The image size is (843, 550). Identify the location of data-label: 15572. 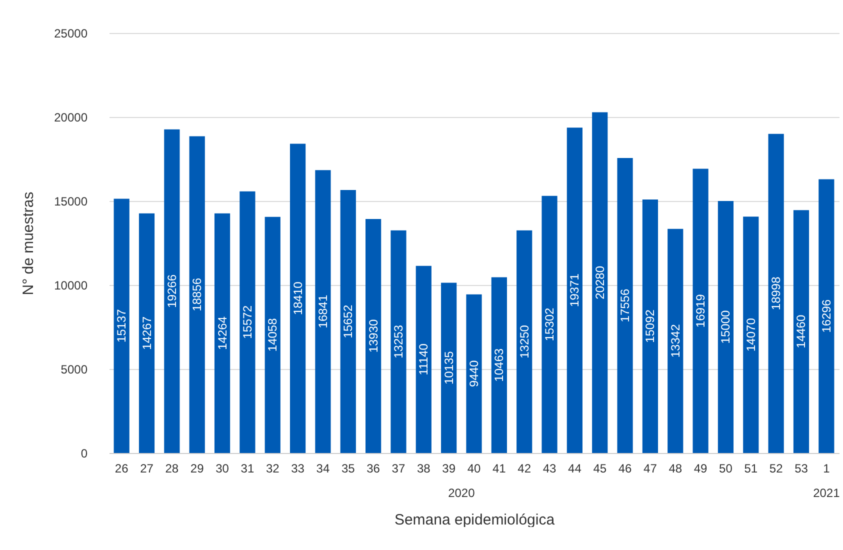
(247, 322).